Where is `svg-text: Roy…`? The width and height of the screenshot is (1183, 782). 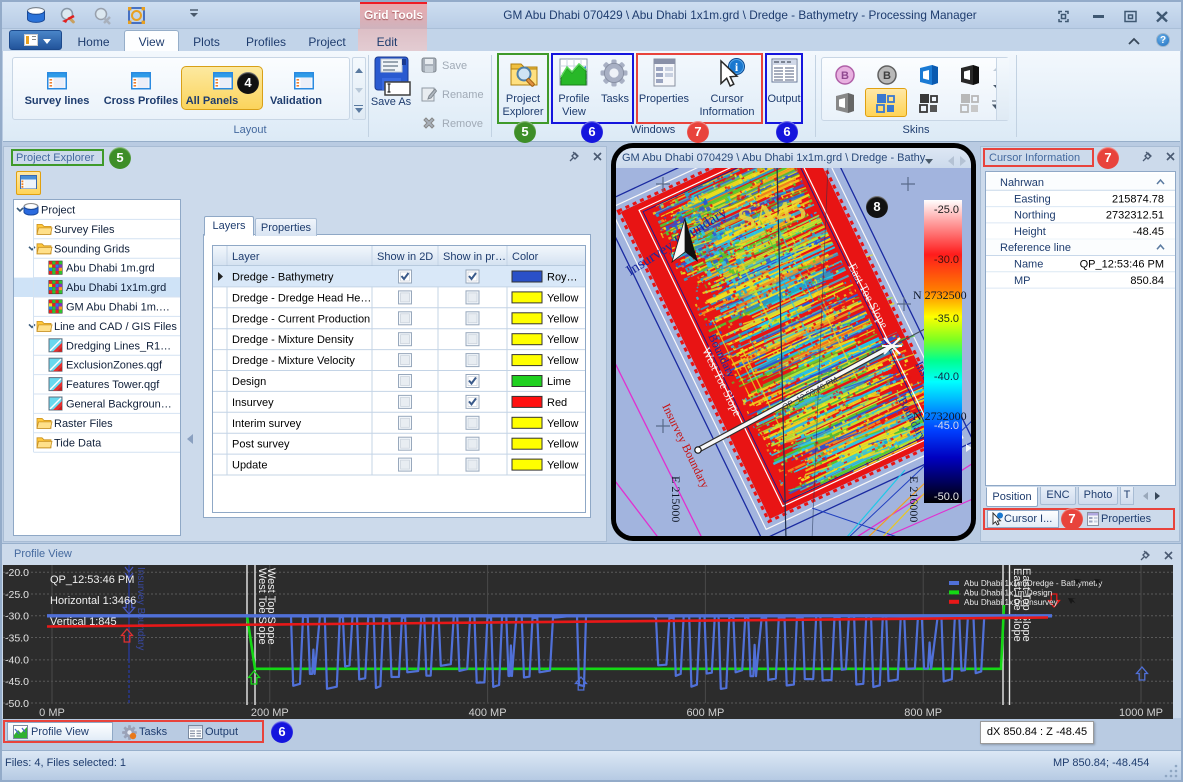 svg-text: Roy… is located at coordinates (562, 278).